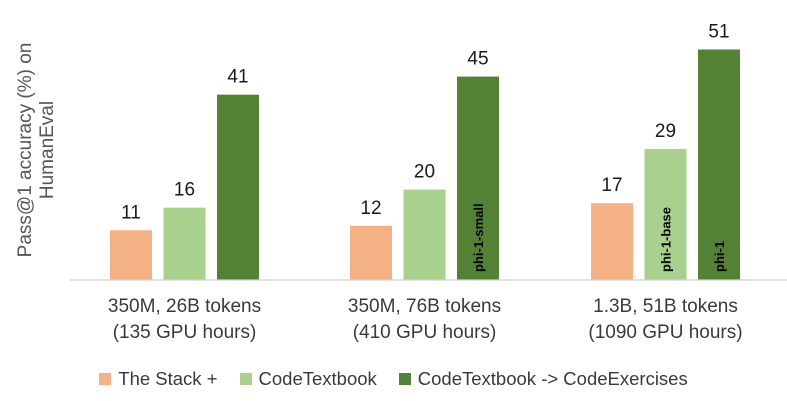 The width and height of the screenshot is (787, 401). I want to click on legend-item-codetextbook-codeexercises: CodeTextbook -> CodeExercises, so click(543, 379).